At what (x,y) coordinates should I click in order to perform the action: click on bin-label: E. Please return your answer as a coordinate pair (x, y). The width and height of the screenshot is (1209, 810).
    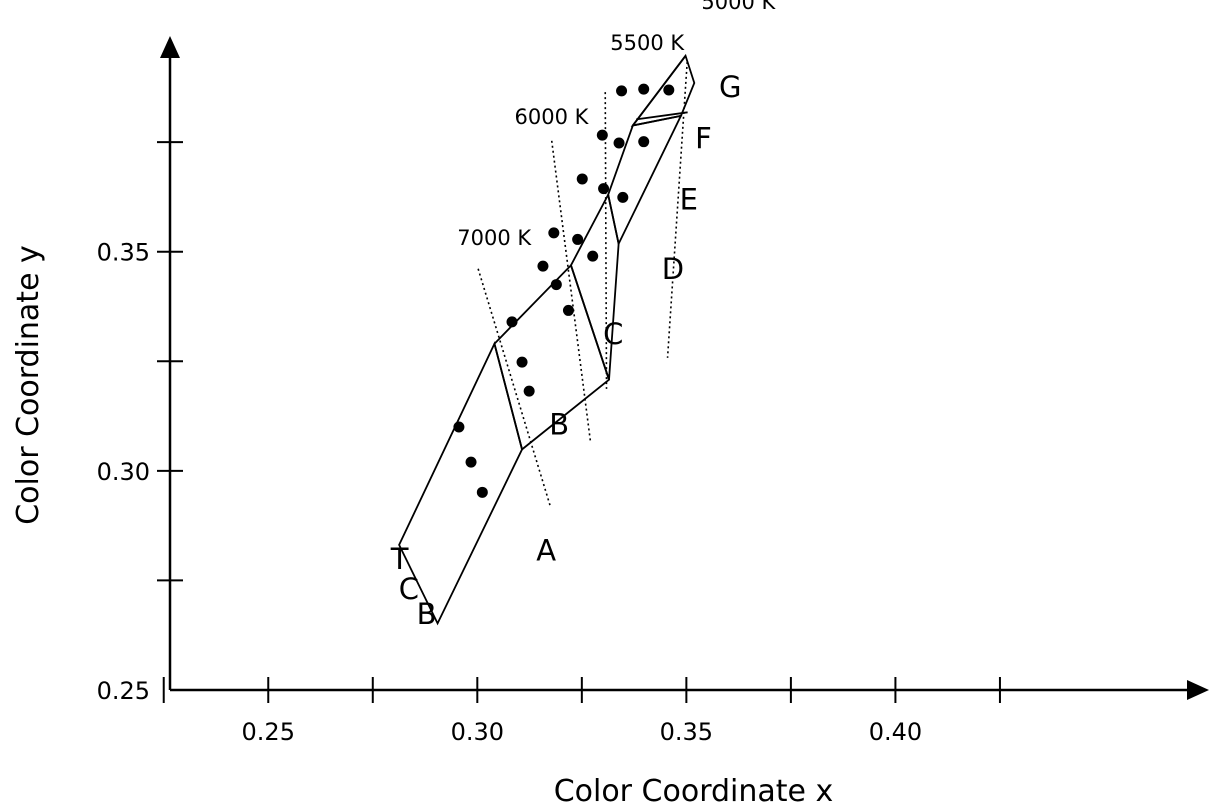
    Looking at the image, I should click on (689, 200).